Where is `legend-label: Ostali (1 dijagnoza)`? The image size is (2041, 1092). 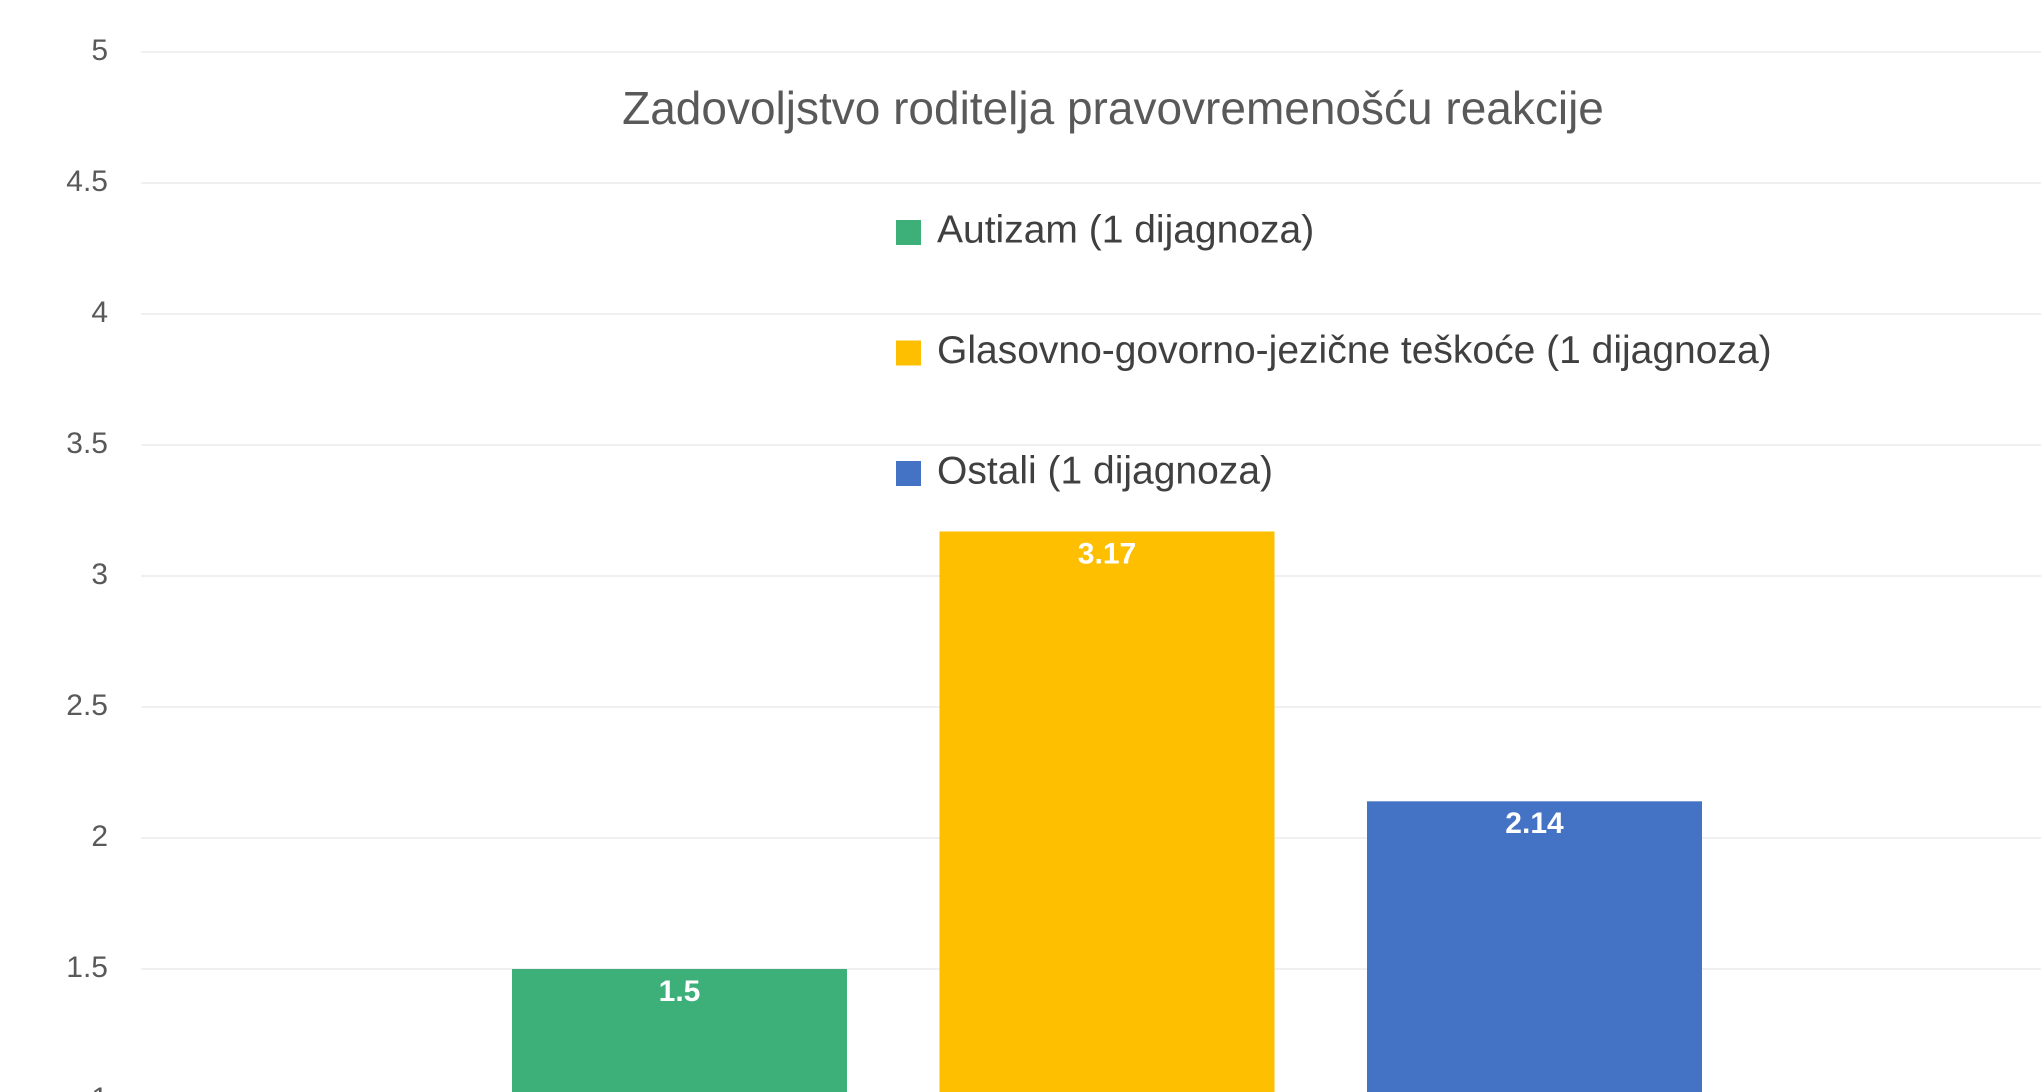 legend-label: Ostali (1 dijagnoza) is located at coordinates (1105, 470).